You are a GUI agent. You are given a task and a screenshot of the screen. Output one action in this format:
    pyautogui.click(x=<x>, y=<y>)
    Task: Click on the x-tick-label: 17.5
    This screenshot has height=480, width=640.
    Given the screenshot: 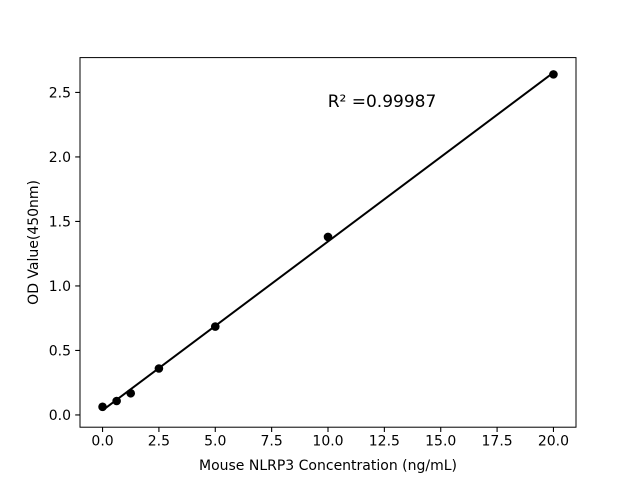 What is the action you would take?
    pyautogui.click(x=497, y=442)
    